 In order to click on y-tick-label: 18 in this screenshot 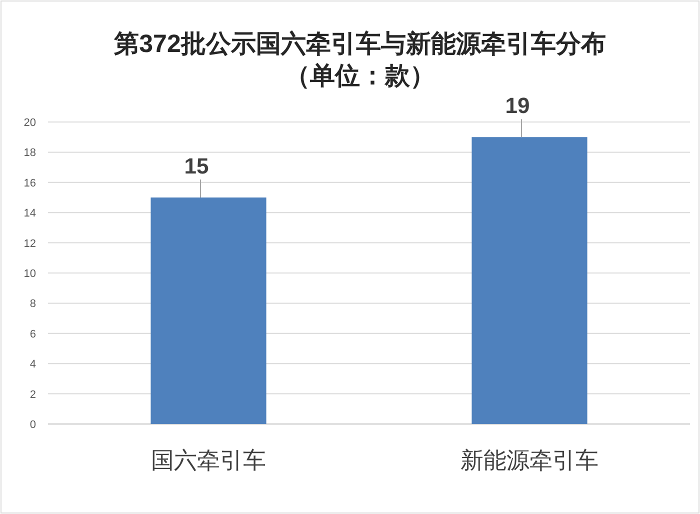, I will do `click(30, 153)`.